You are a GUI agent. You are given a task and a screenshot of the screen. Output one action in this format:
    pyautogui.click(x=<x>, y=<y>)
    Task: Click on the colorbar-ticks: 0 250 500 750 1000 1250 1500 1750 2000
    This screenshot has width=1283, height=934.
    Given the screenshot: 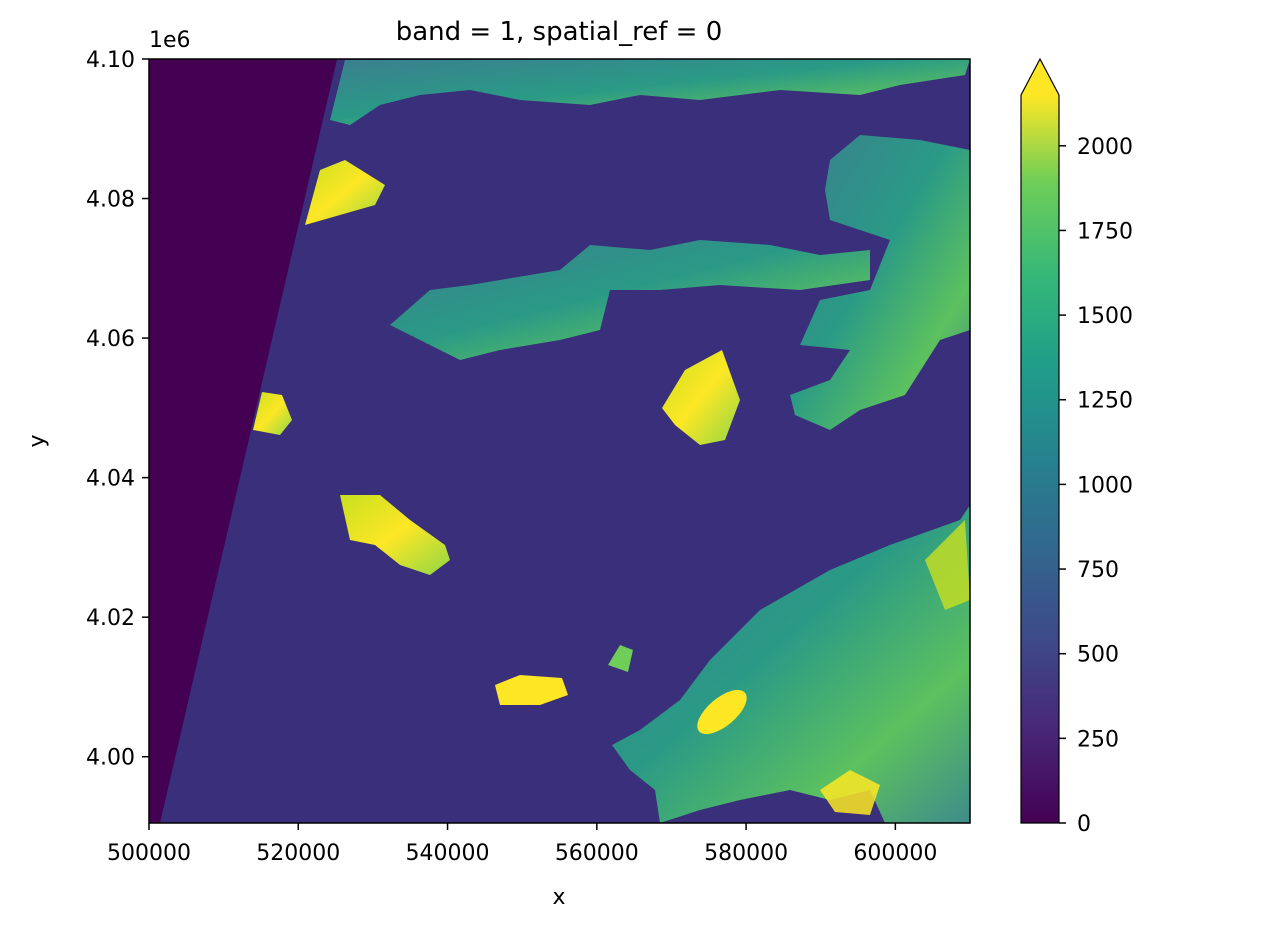 What is the action you would take?
    pyautogui.click(x=1096, y=486)
    